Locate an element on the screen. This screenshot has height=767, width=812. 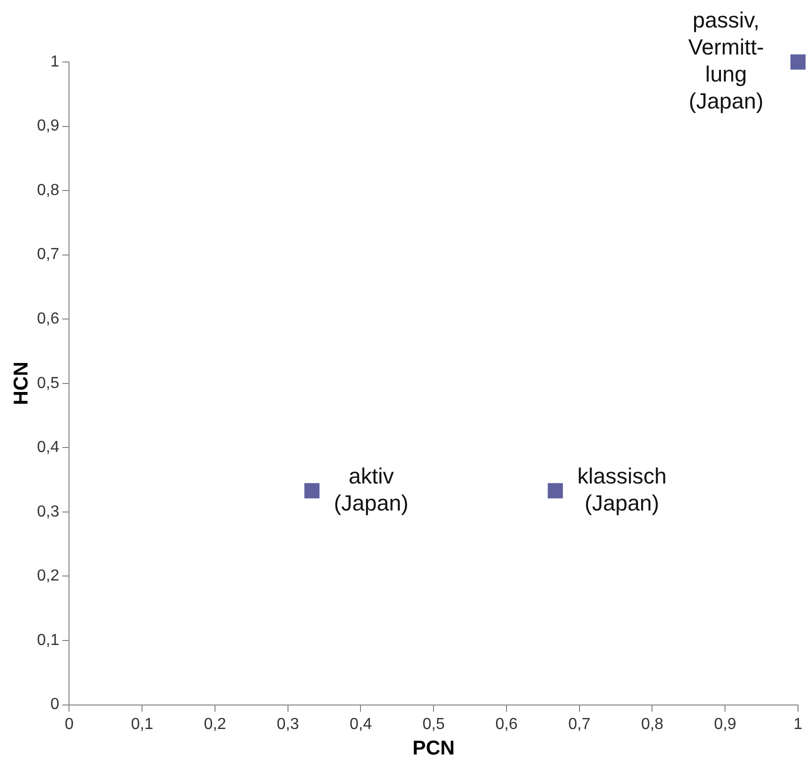
x-tick-label: 0,7 is located at coordinates (579, 724).